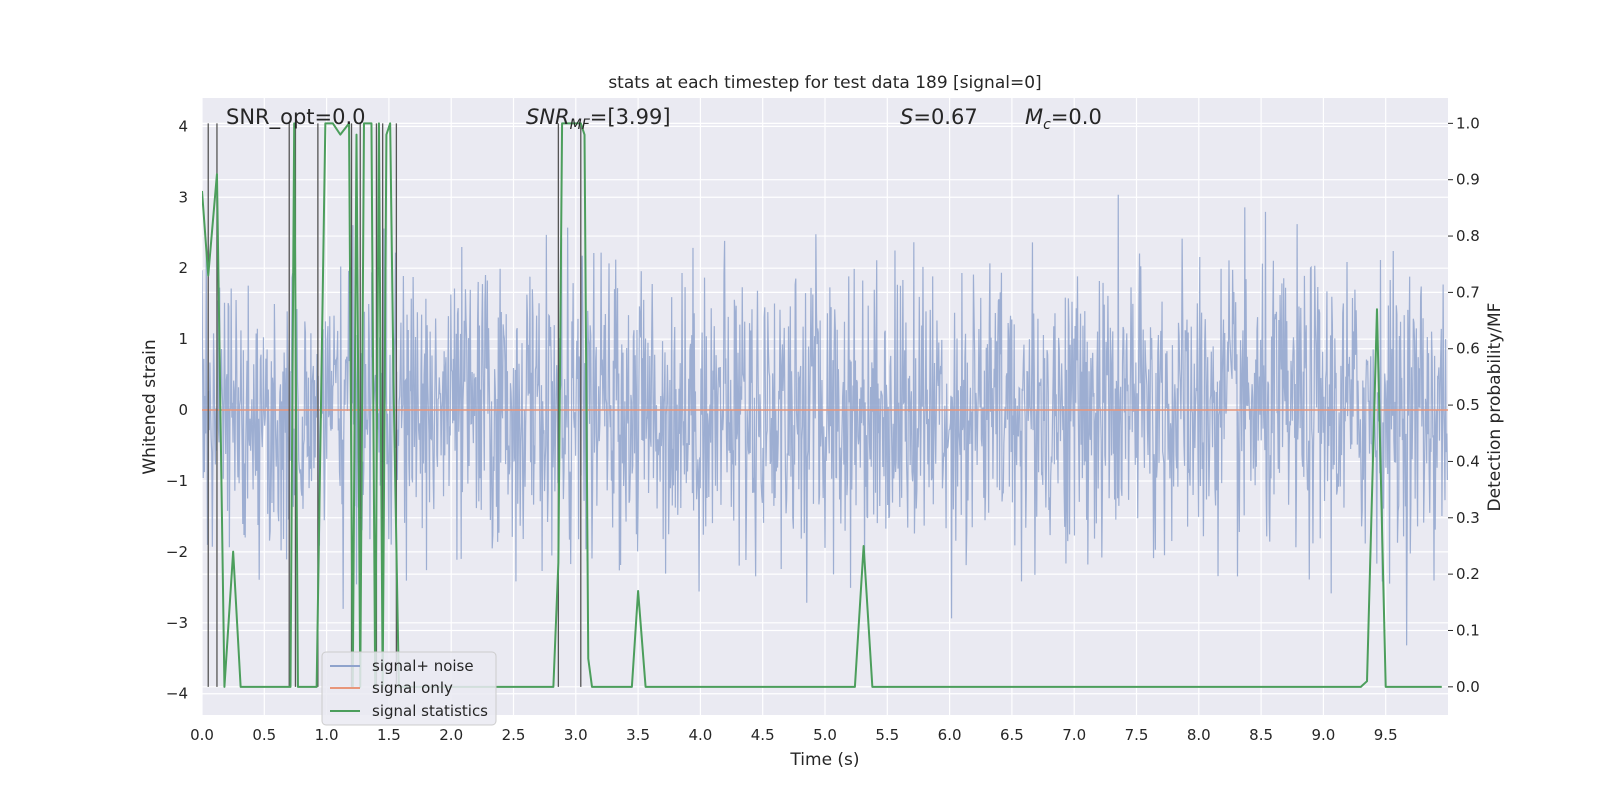  Describe the element at coordinates (1063, 119) in the screenshot. I see `annotation-mc: Mc=0.0` at that location.